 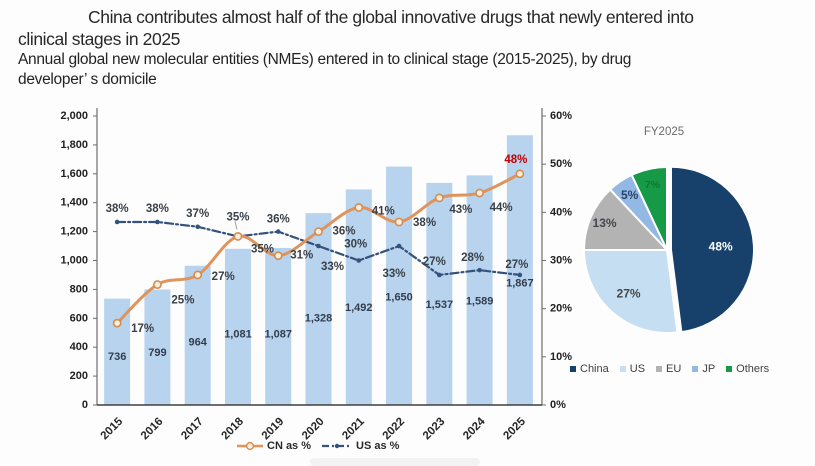 I want to click on subtitle-line-2: developer’ s domicile, so click(x=87, y=79).